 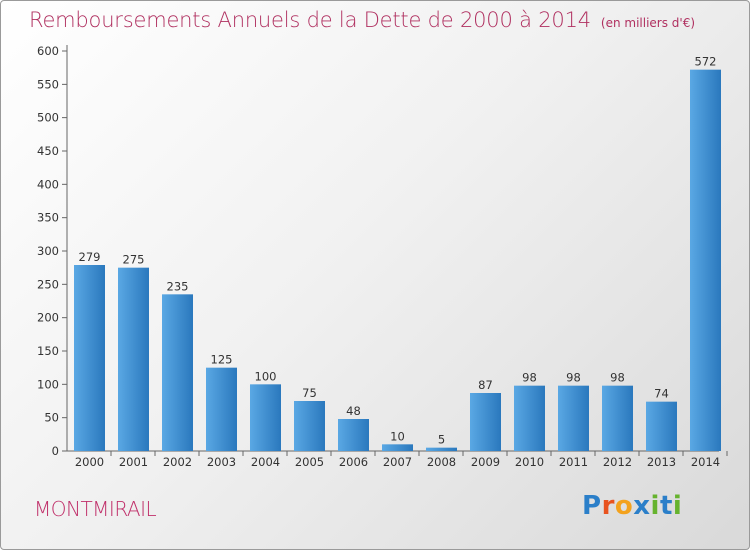 I want to click on x-tick-label: 2000, so click(x=89, y=462).